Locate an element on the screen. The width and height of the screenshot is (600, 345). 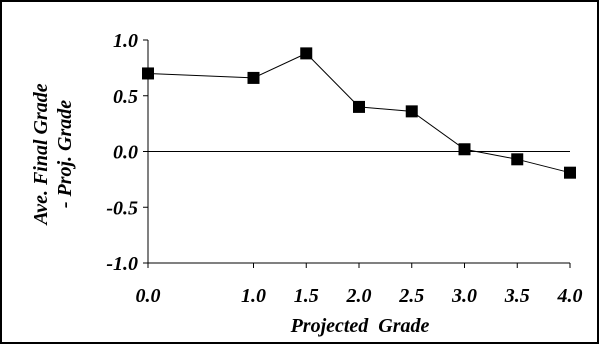
x-tick-label: 2.5 is located at coordinates (411, 296).